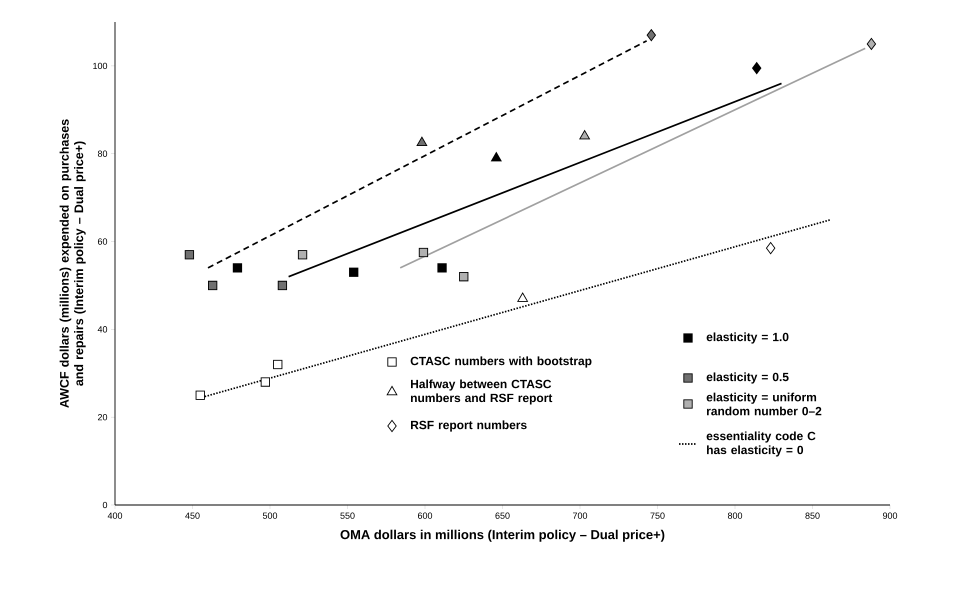 The image size is (962, 606). I want to click on x-tick-label: 850, so click(812, 515).